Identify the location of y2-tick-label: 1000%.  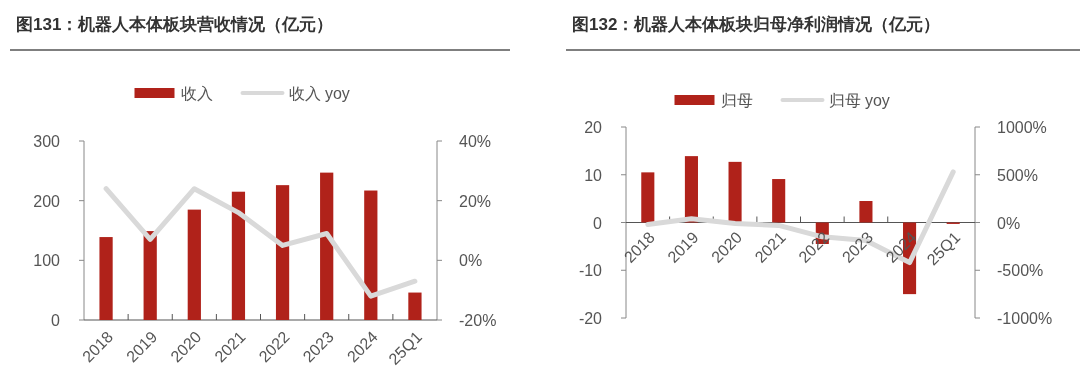
(1022, 127).